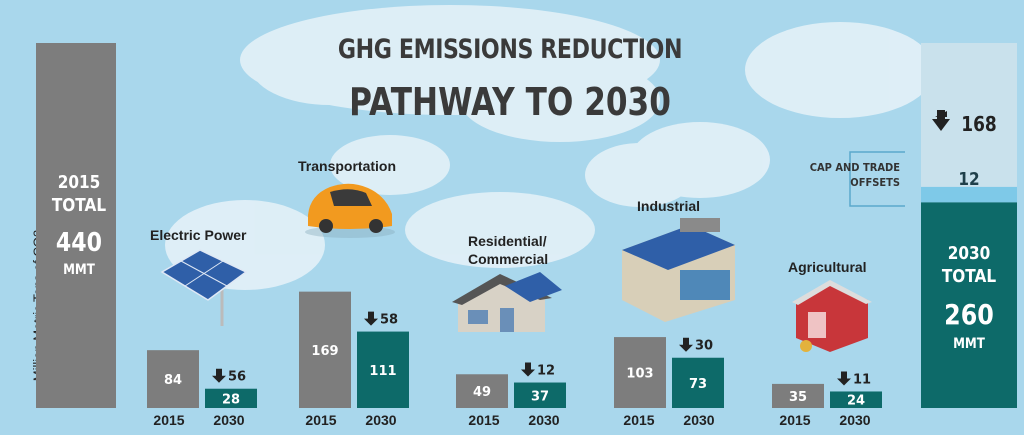 This screenshot has width=1024, height=435. What do you see at coordinates (79, 182) in the screenshot?
I see `total-2015-year: 2015` at bounding box center [79, 182].